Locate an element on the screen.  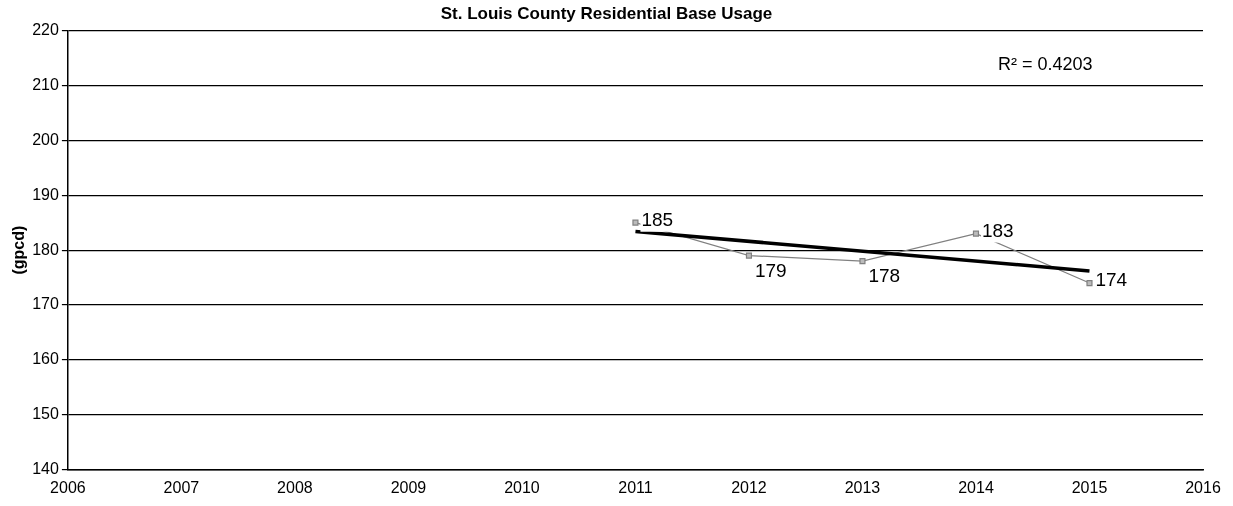
y-axis-title: (gpcd) is located at coordinates (19, 250).